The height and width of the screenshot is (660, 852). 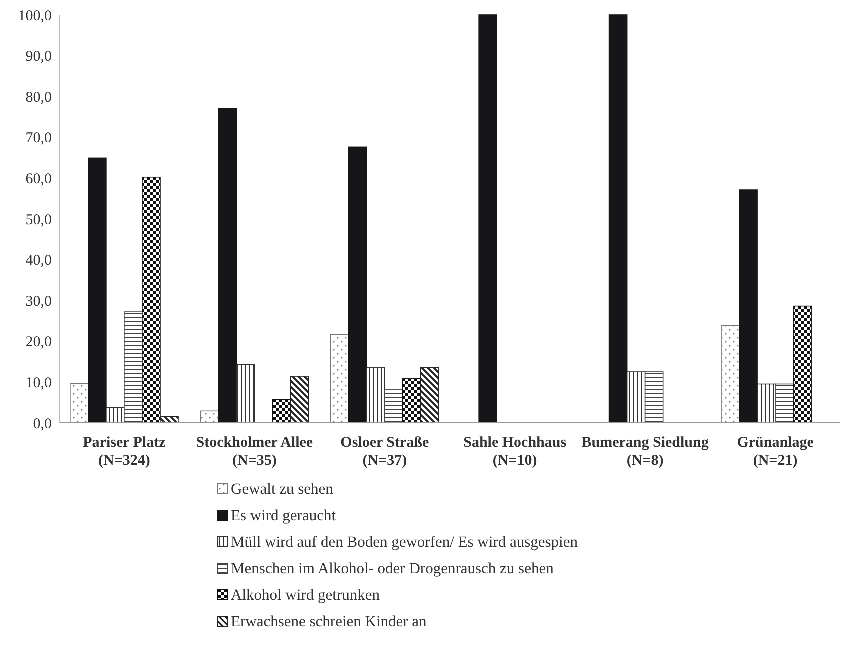 I want to click on legend-label: Es wird geraucht, so click(x=284, y=516).